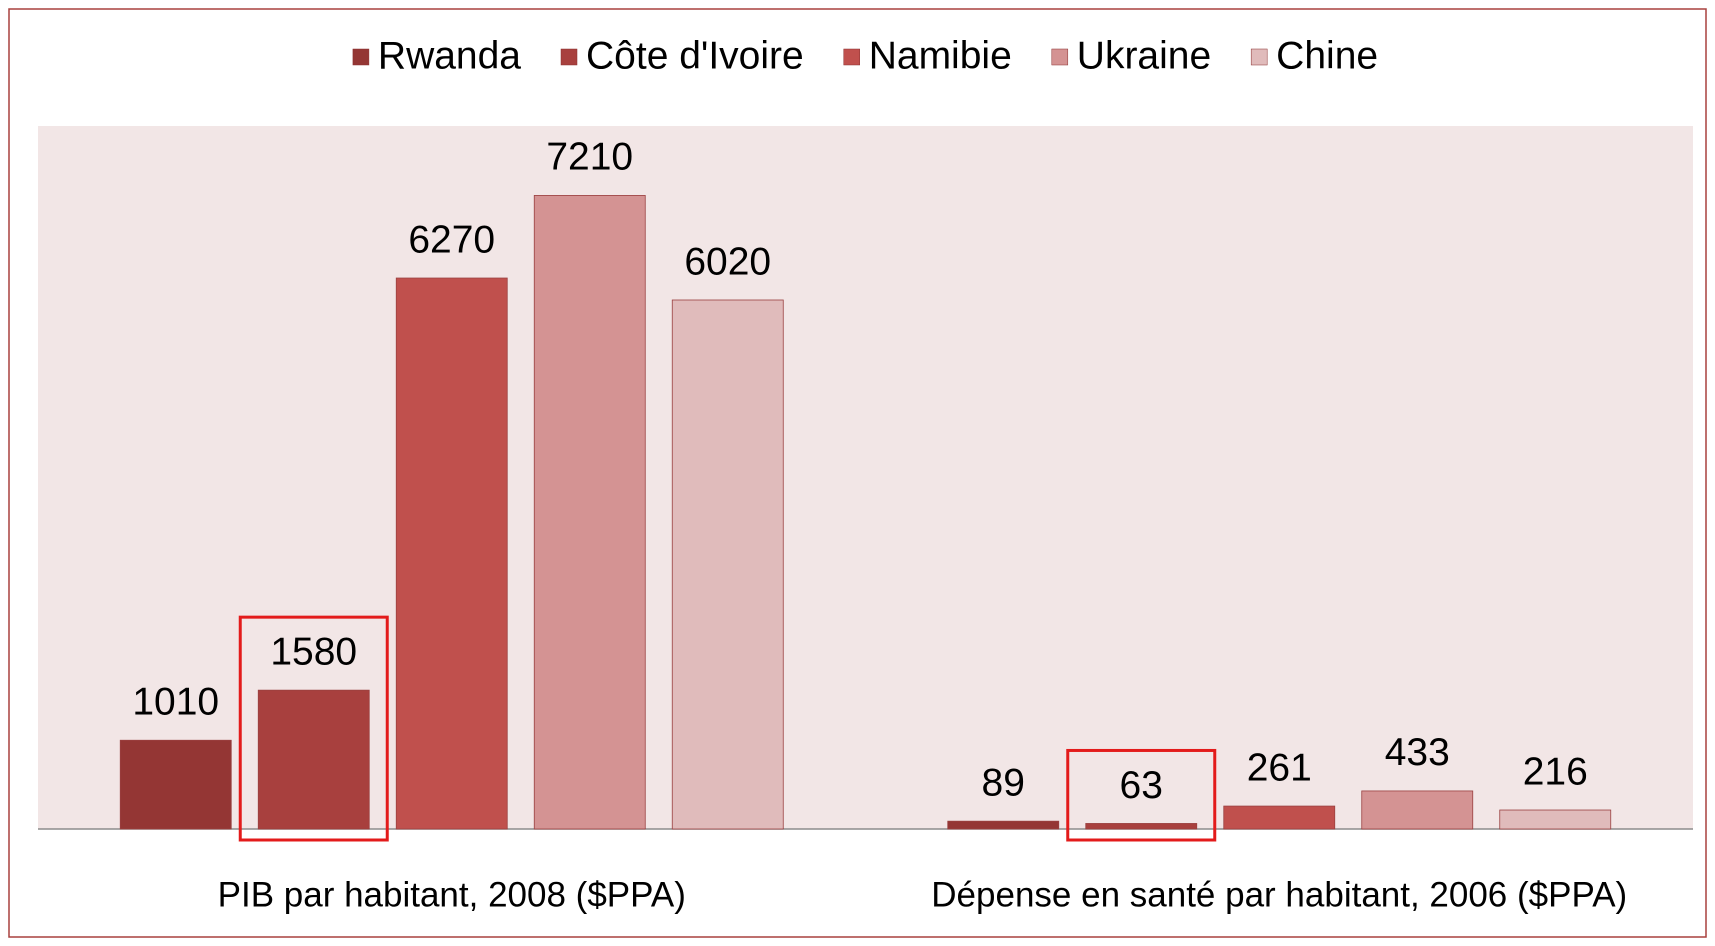 Image resolution: width=1715 pixels, height=946 pixels. I want to click on data-label: 6020, so click(727, 261).